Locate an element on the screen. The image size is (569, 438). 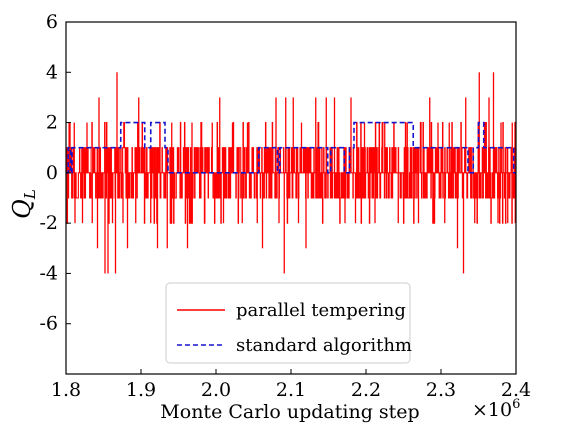
y-tick-label: 6 is located at coordinates (52, 22).